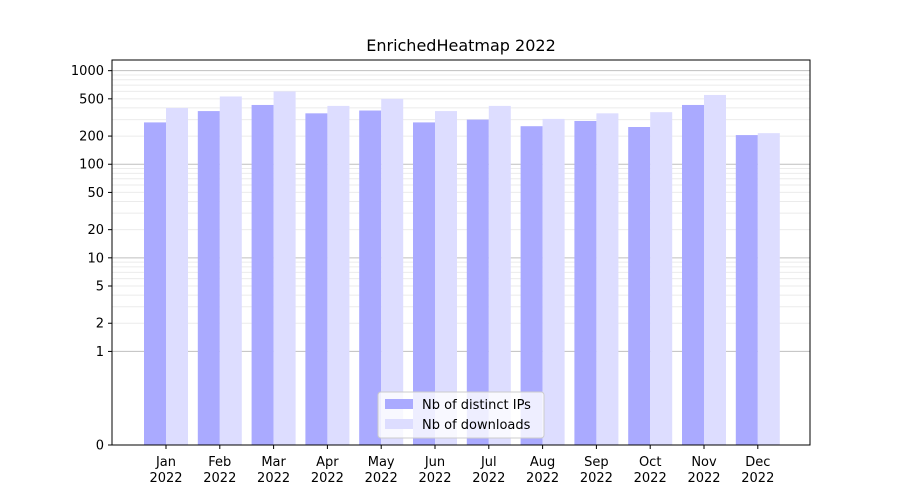 Image resolution: width=900 pixels, height=500 pixels. I want to click on x-tick-label-month: Sep, so click(596, 462).